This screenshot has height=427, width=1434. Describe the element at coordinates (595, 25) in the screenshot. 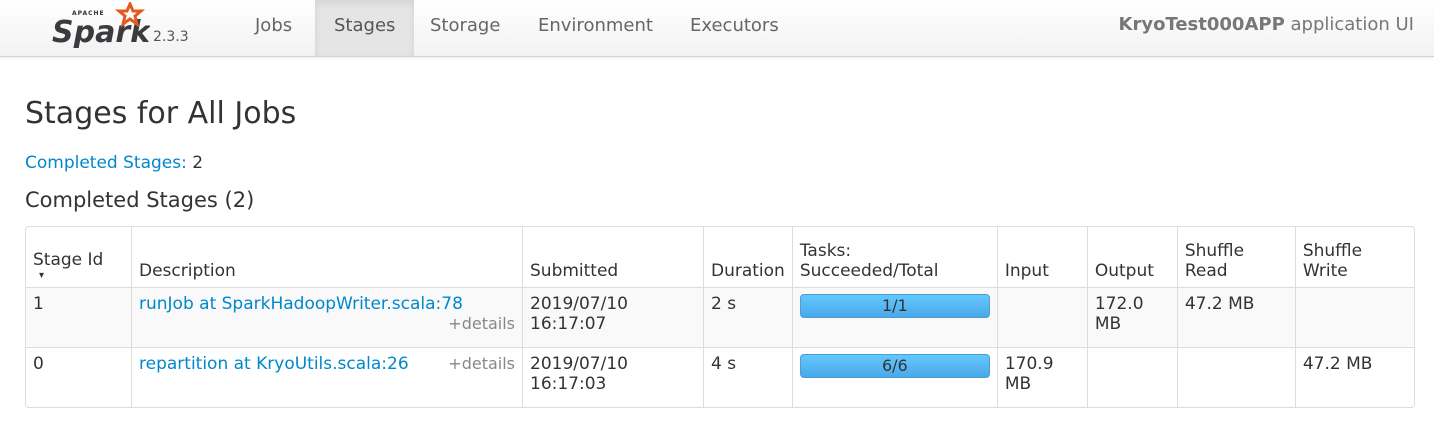

I see `tab-environment: Environment` at that location.